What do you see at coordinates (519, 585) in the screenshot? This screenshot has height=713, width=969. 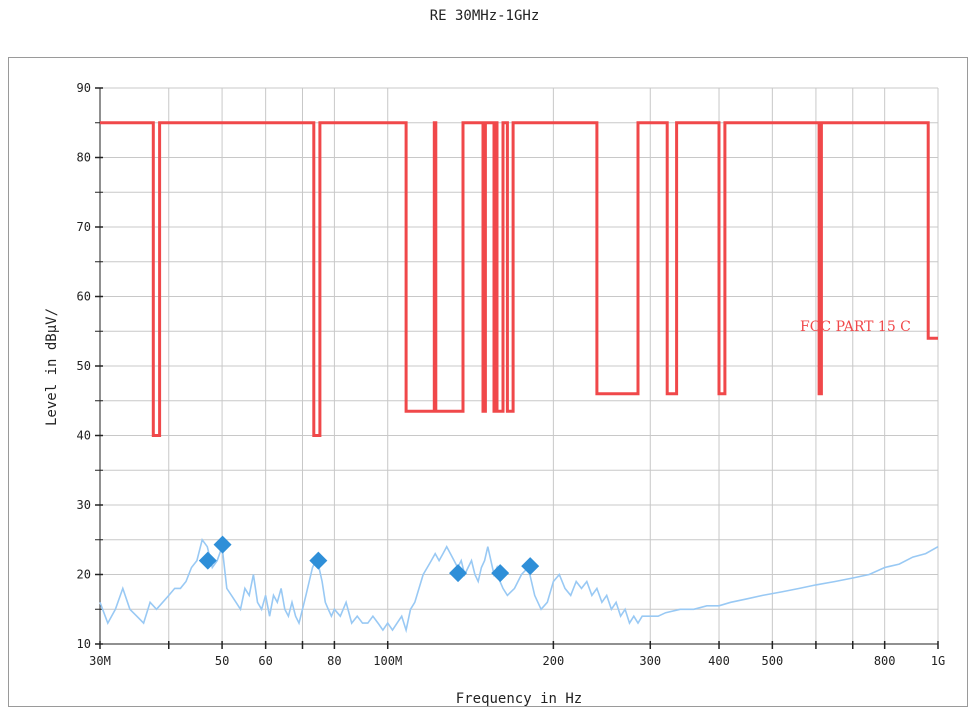 I see `measurement-trace` at bounding box center [519, 585].